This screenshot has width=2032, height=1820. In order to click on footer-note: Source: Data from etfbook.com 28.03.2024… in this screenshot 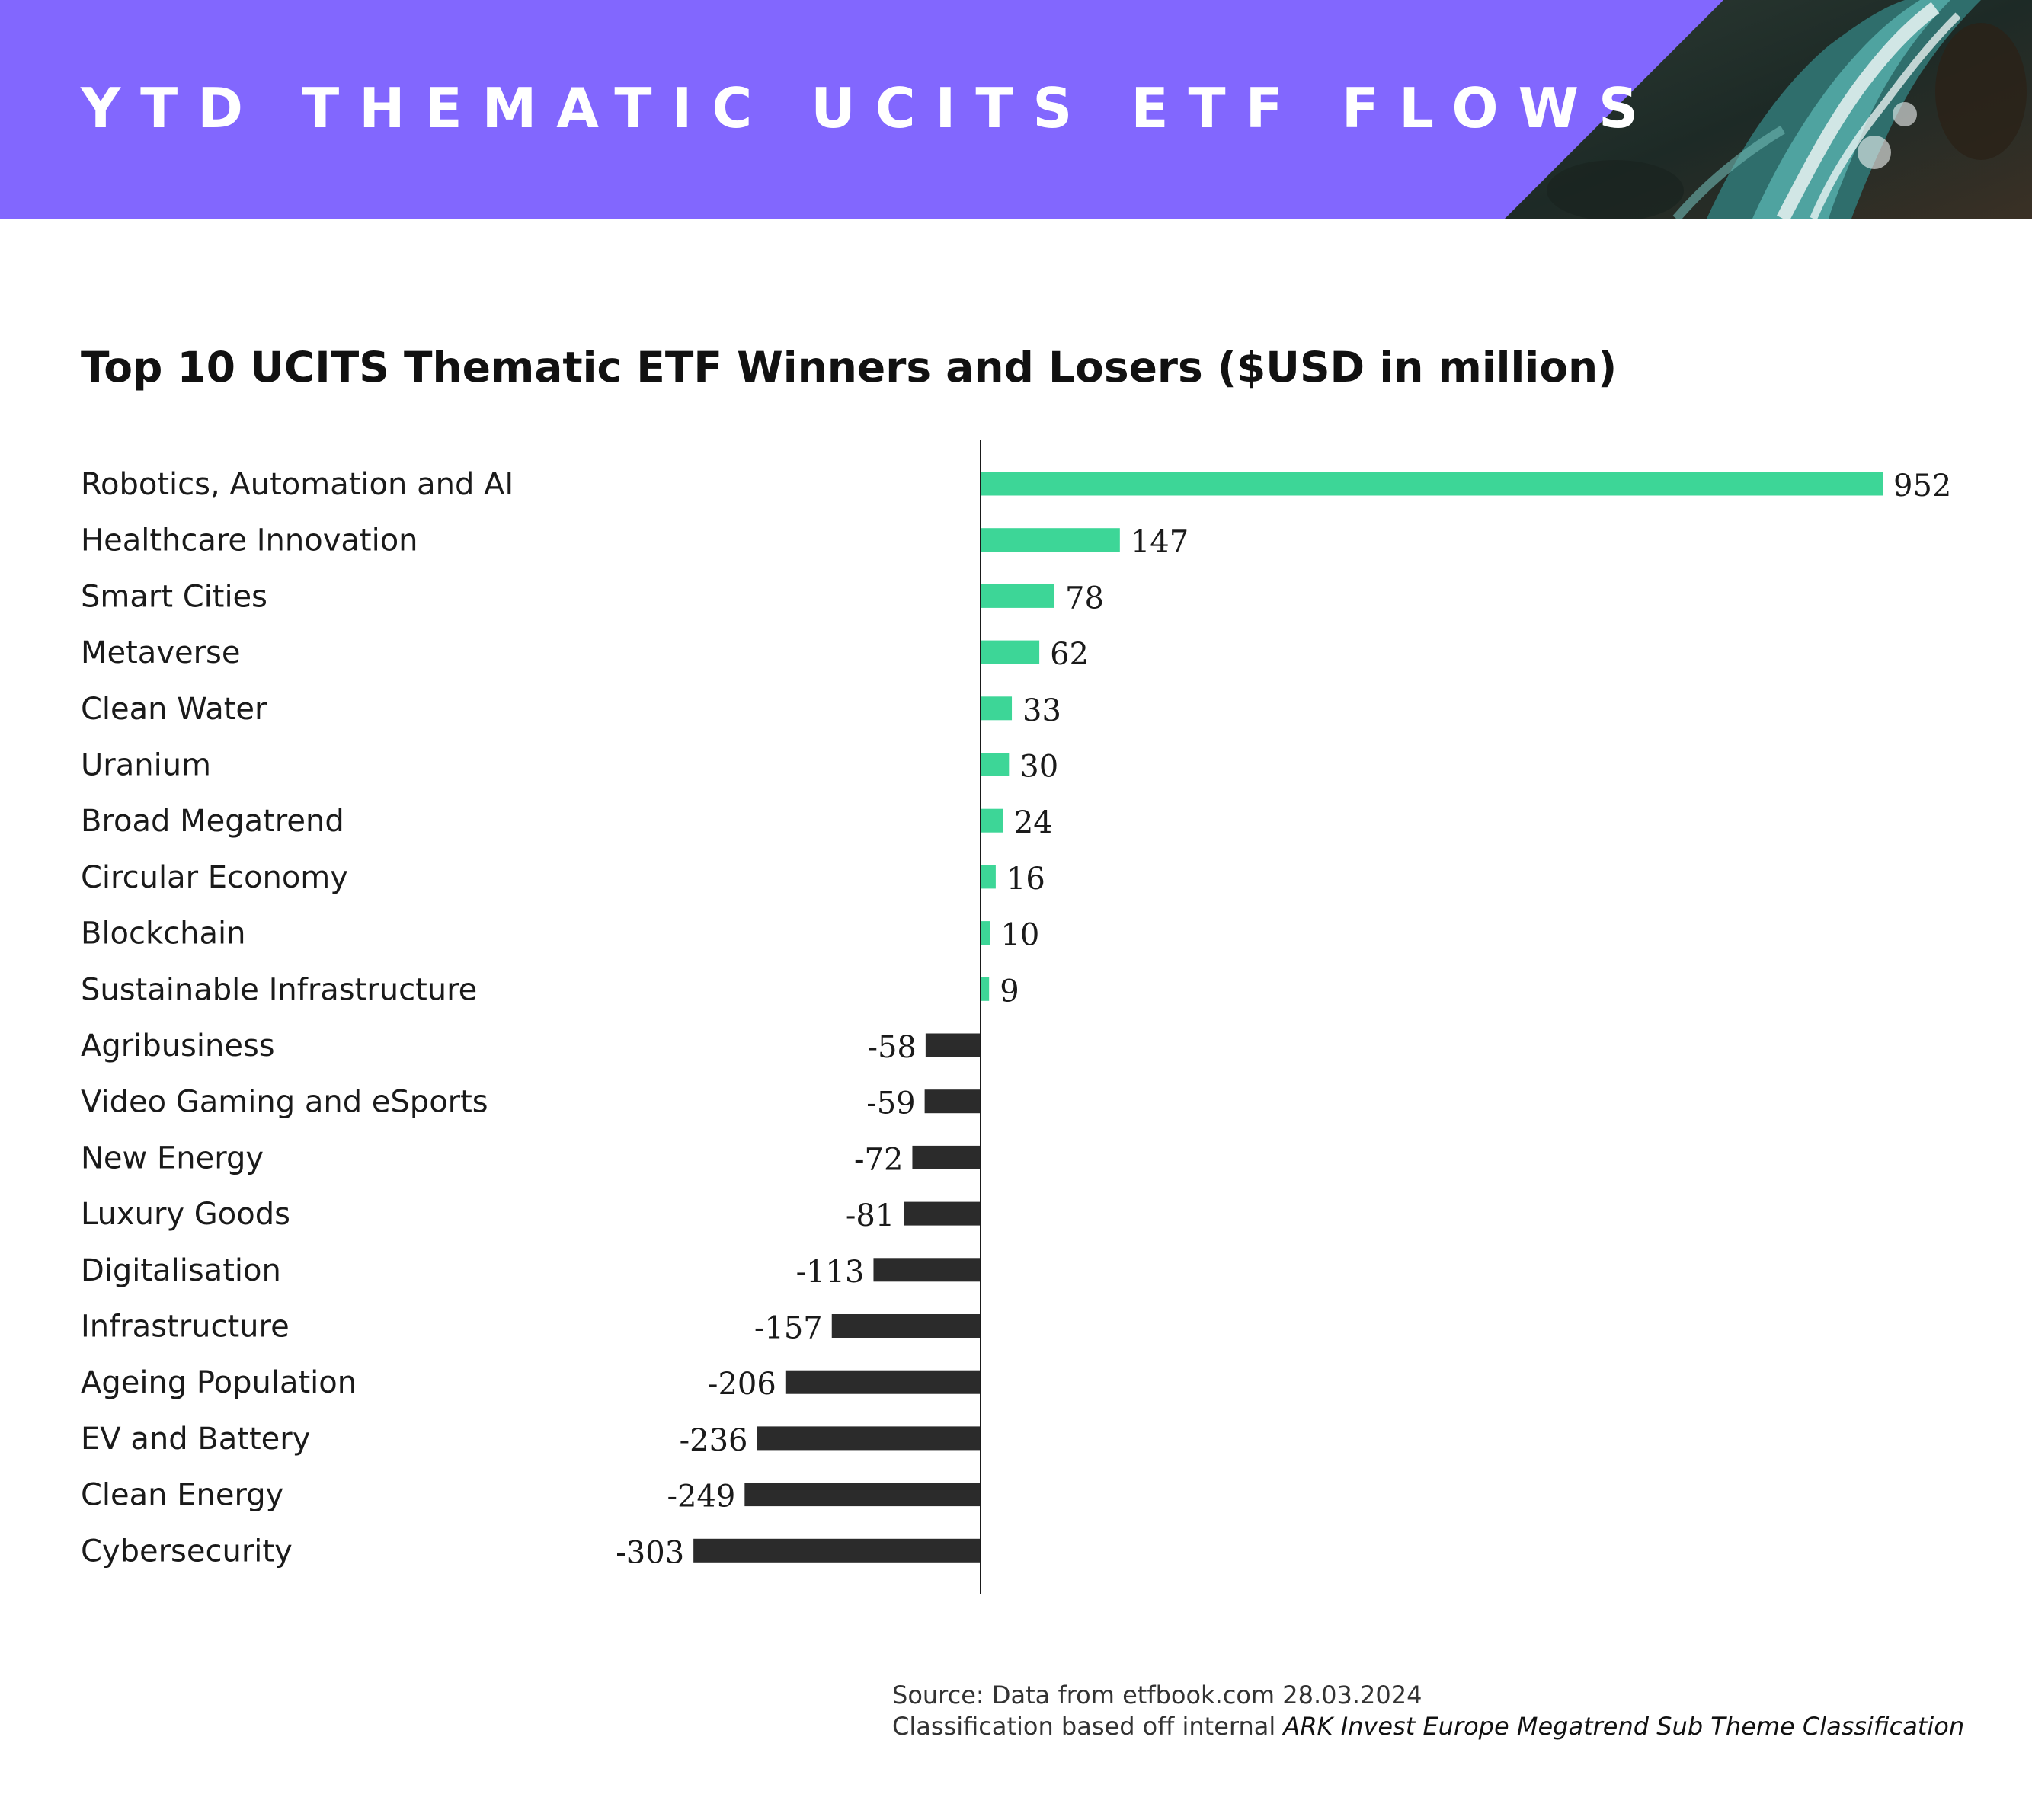, I will do `click(1428, 1711)`.